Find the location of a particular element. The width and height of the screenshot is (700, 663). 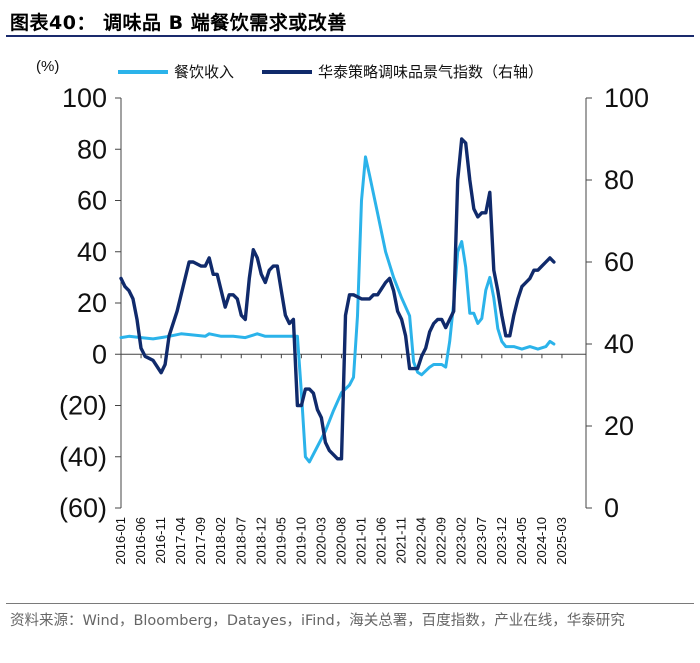

right-axis-ticks: 100 80 60 40 20 0 is located at coordinates (617, 303).